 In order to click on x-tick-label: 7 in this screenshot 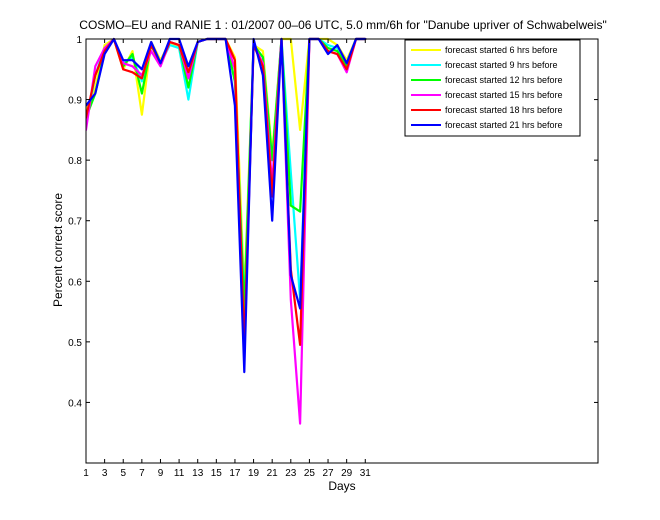, I will do `click(142, 473)`.